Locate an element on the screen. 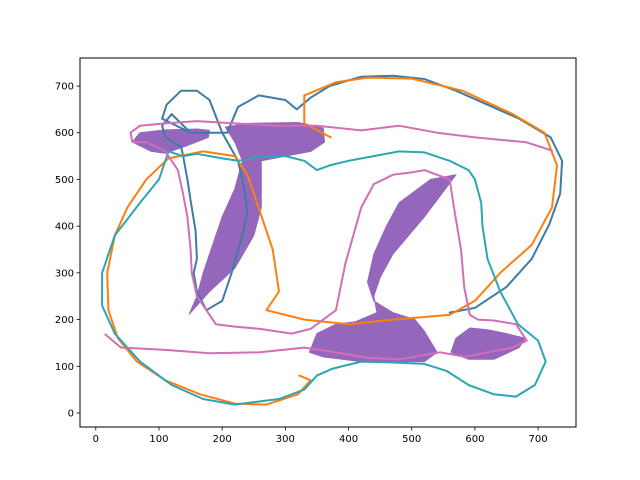 The height and width of the screenshot is (480, 640). y-tick-label: 100 is located at coordinates (64, 367).